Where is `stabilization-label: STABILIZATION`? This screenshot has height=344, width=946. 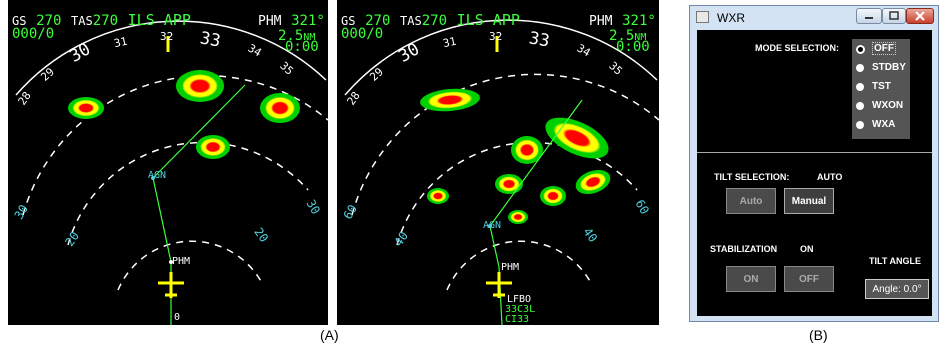
stabilization-label: STABILIZATION is located at coordinates (744, 249).